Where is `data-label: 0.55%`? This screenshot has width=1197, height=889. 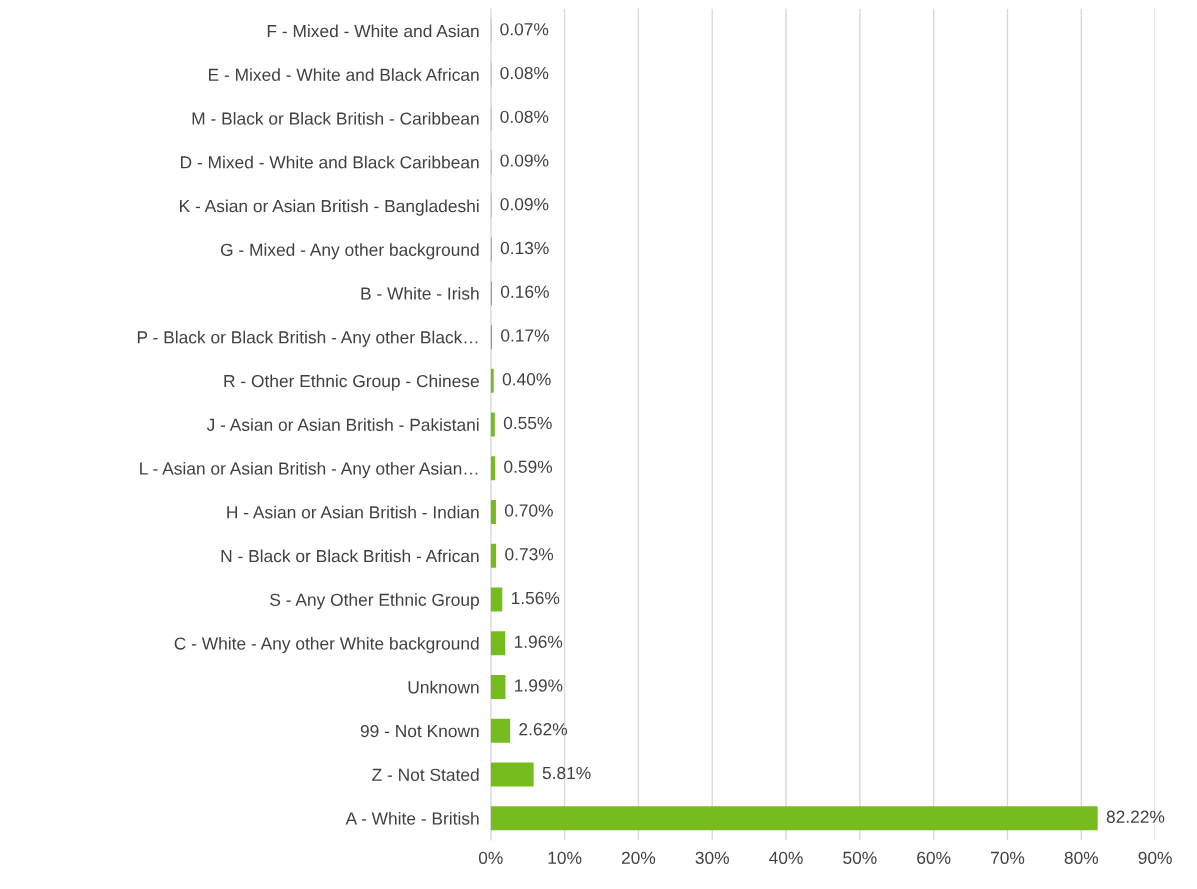
data-label: 0.55% is located at coordinates (527, 423).